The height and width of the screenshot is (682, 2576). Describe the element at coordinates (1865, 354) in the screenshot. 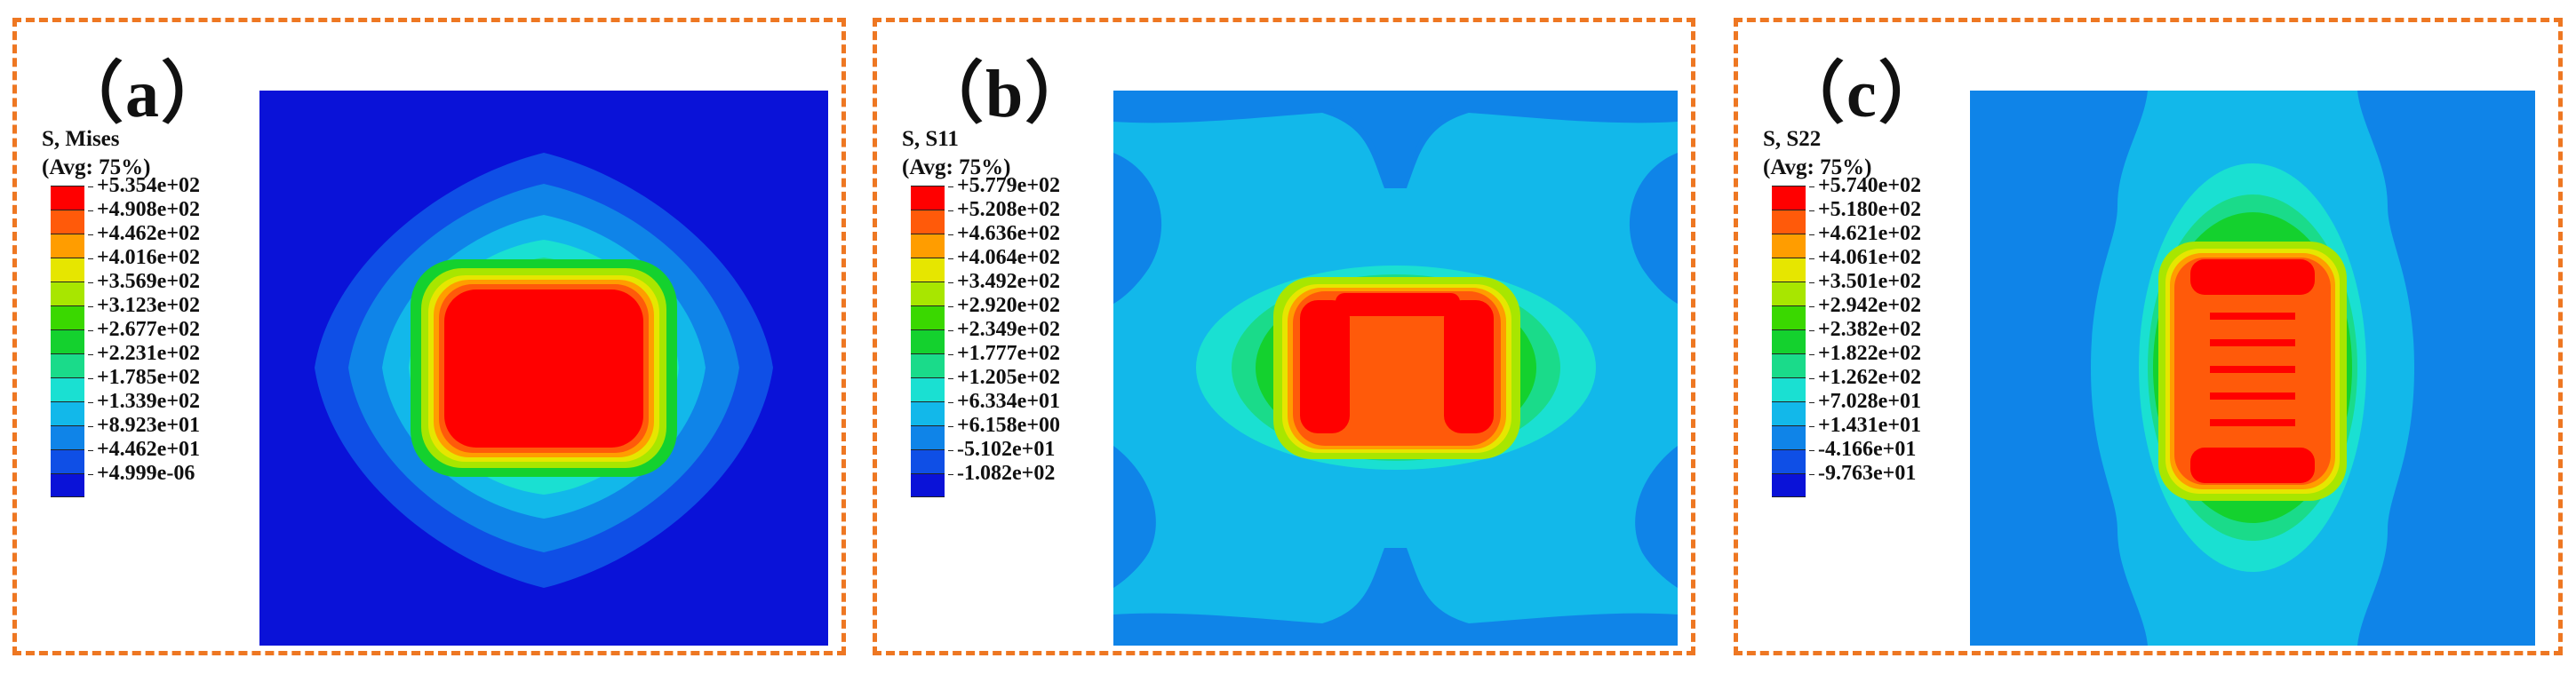

I see `legend-tick-label: +1.822e+02` at that location.